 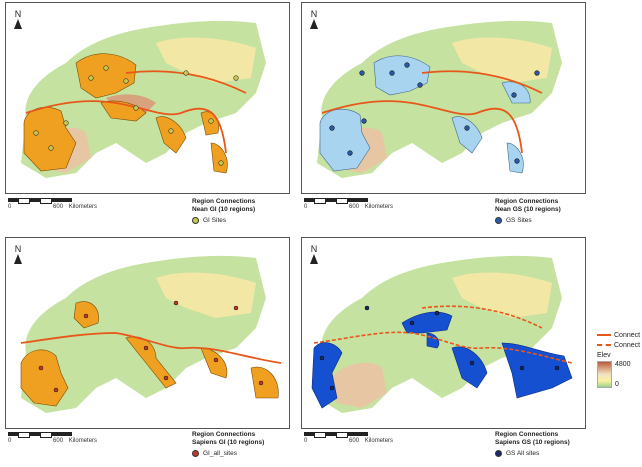 I want to click on elev-title: Elev, so click(x=604, y=355).